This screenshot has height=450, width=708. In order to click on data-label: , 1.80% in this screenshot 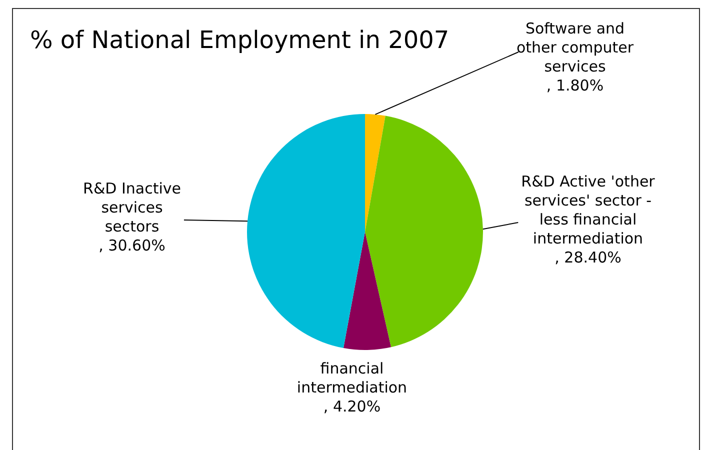, I will do `click(575, 85)`.